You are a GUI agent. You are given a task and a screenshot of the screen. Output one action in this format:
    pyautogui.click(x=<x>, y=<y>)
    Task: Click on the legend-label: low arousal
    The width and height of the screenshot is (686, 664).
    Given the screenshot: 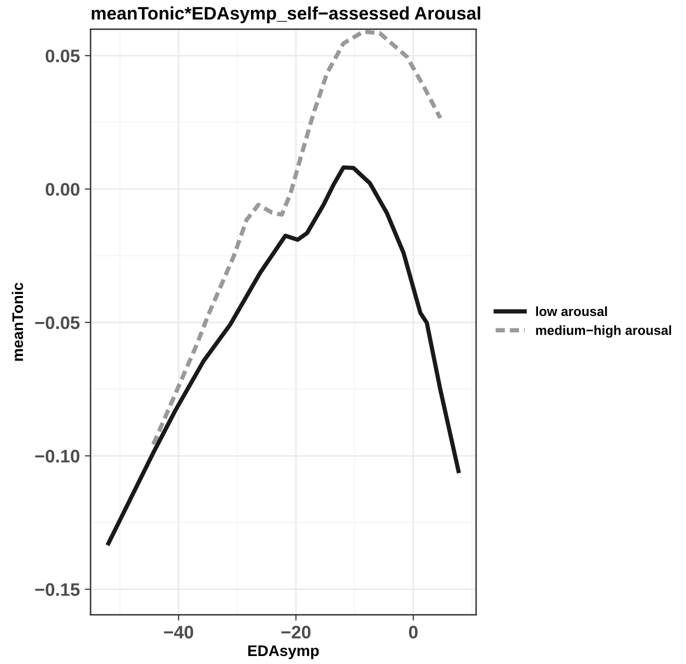 What is the action you would take?
    pyautogui.click(x=571, y=311)
    